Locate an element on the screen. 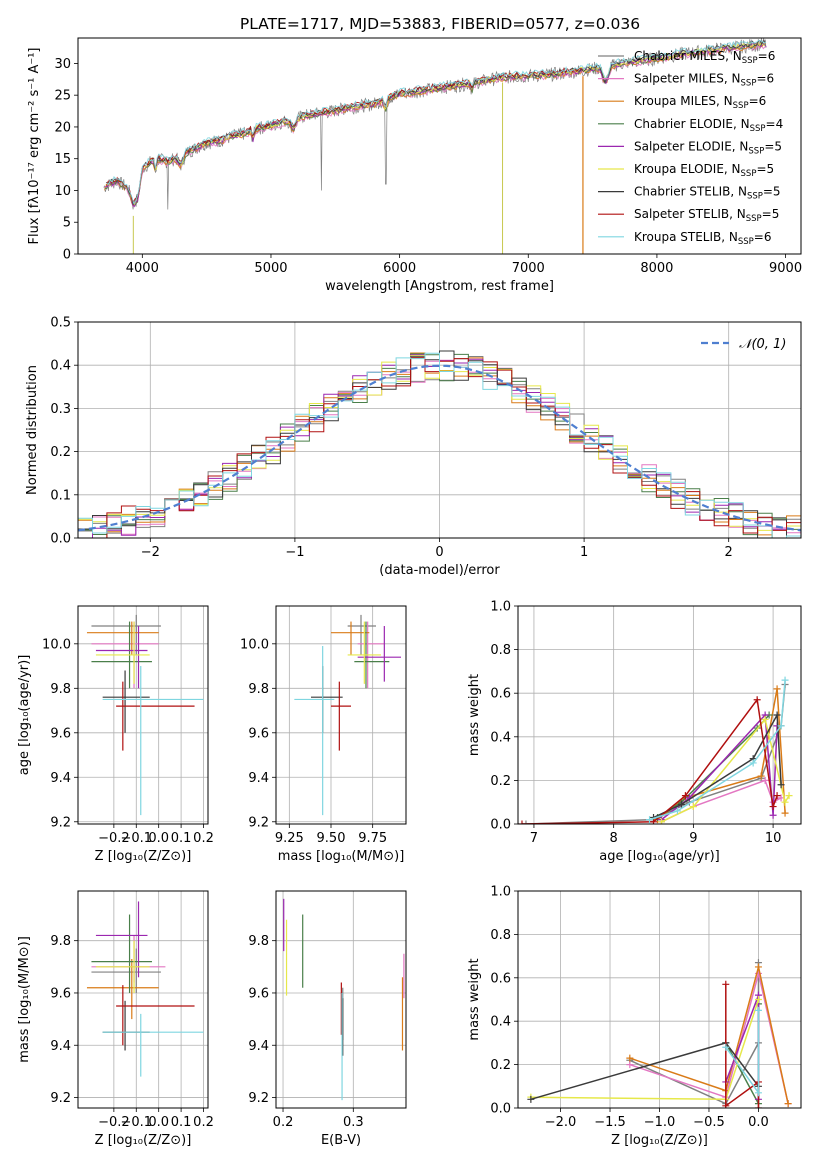  legend-text: Kroupa MILES, N is located at coordinates (683, 101).